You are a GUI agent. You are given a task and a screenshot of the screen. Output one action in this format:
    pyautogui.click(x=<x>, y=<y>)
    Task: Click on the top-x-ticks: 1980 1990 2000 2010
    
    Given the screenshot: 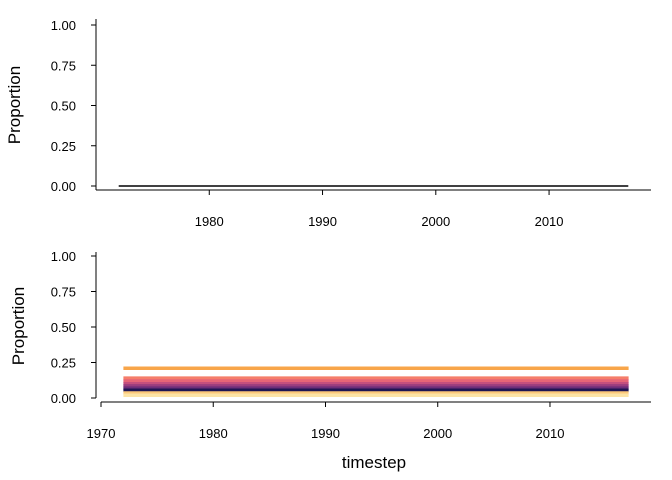 What is the action you would take?
    pyautogui.click(x=379, y=209)
    